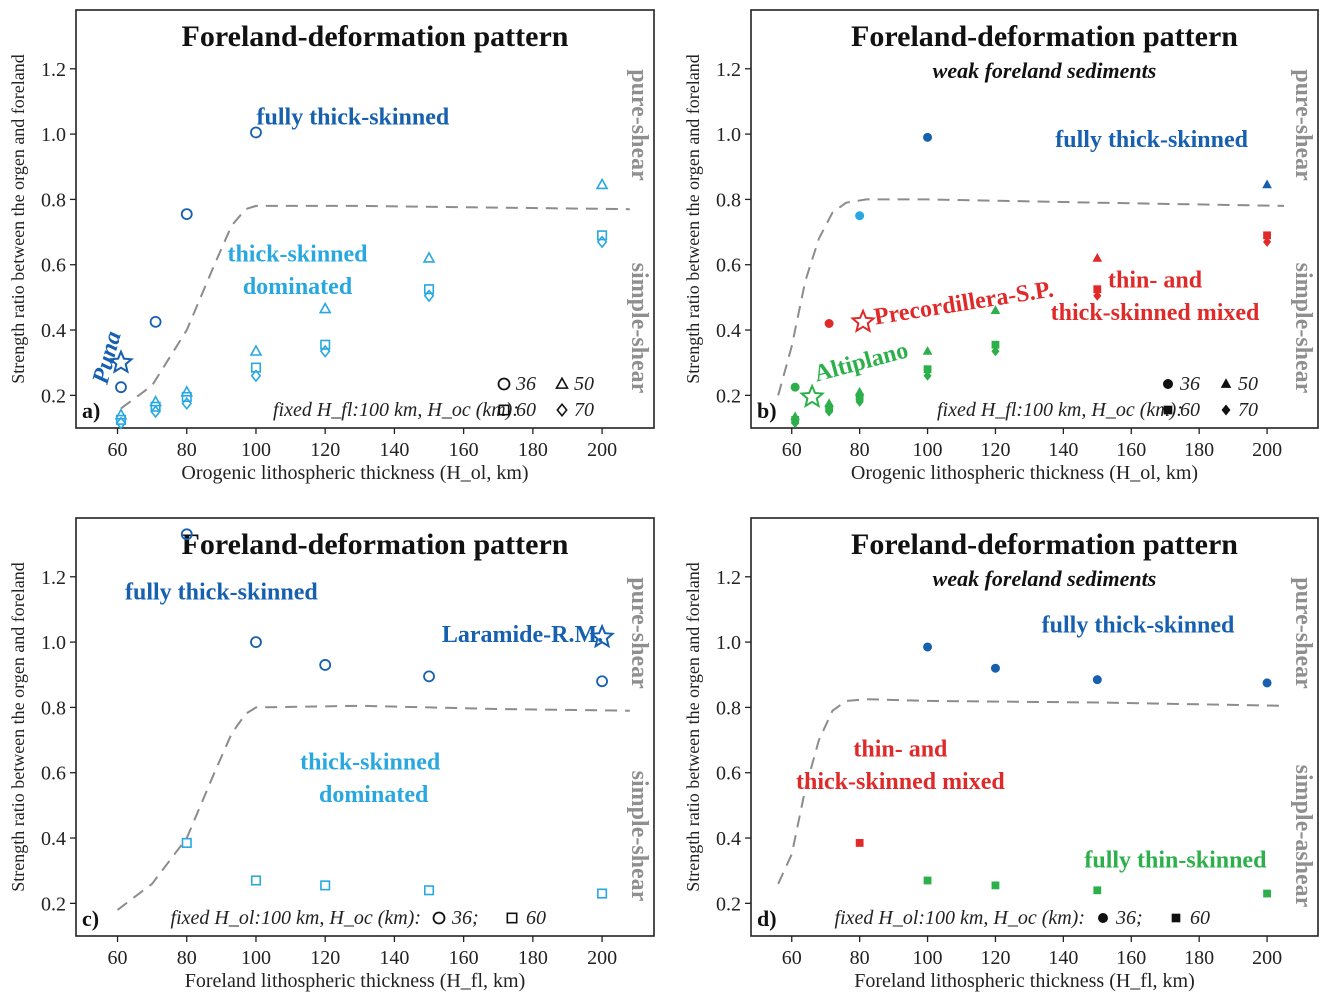  Describe the element at coordinates (90, 918) in the screenshot. I see `panel-letter: c)` at that location.